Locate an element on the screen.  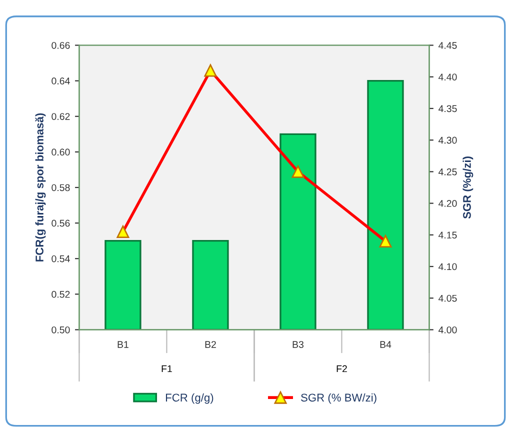
y-tick-label: 0.64 is located at coordinates (61, 81).